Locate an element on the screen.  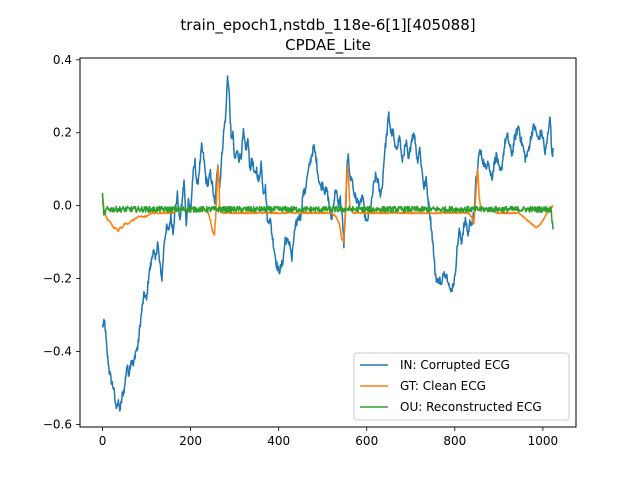
y-tick-label: 0.0 is located at coordinates (62, 206).